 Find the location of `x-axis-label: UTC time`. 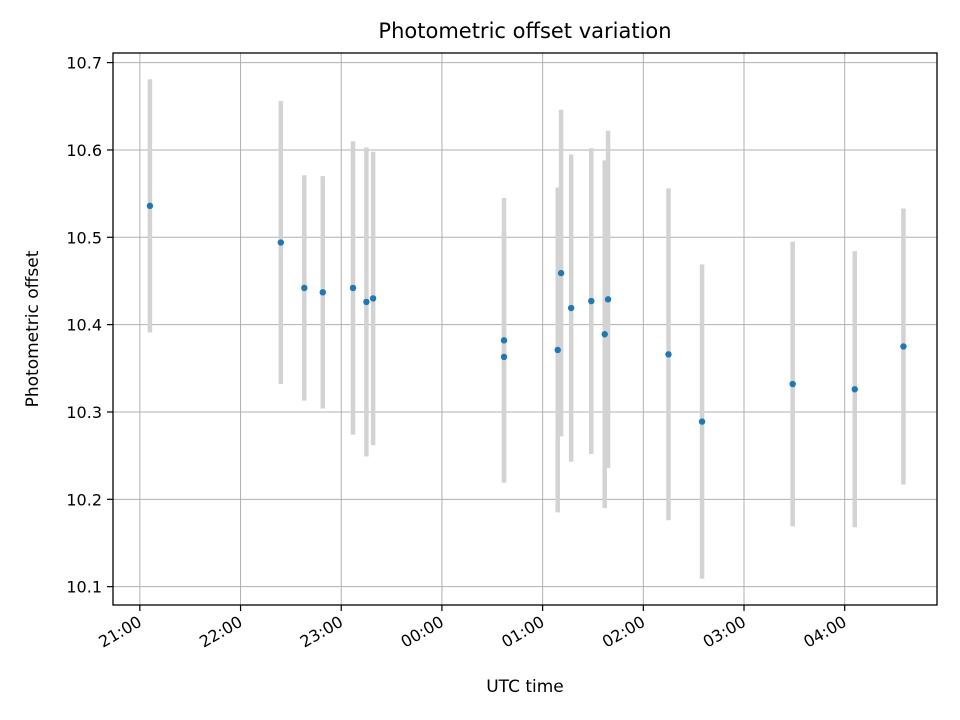

x-axis-label: UTC time is located at coordinates (525, 687).